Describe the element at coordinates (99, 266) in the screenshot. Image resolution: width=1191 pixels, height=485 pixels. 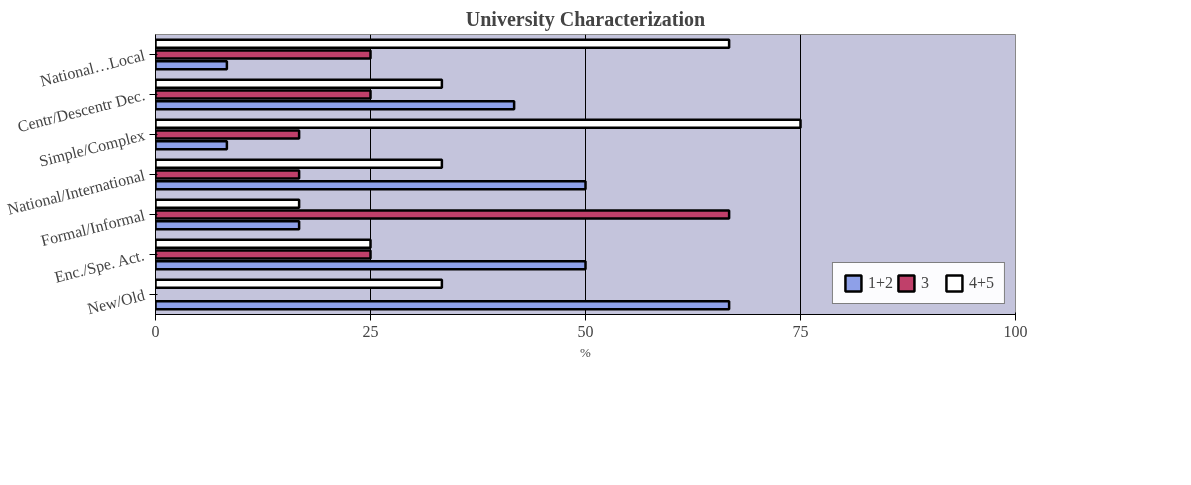
I see `y-tick-label: Enc./Spe. Act.` at that location.